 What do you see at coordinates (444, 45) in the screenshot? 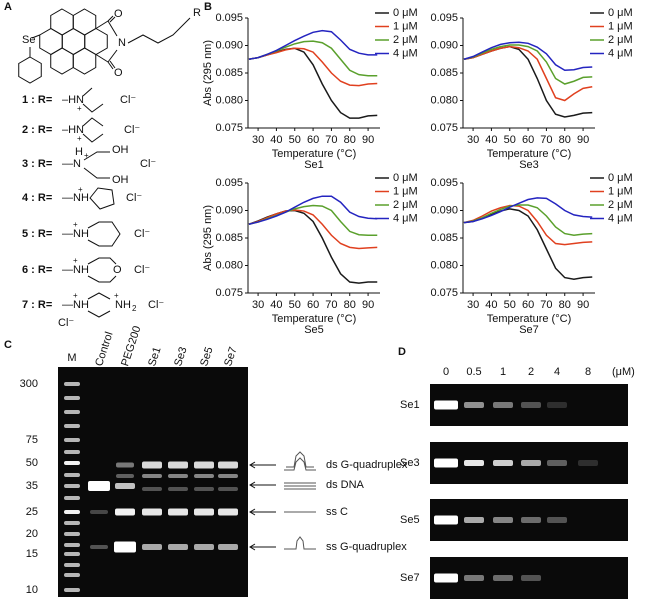
I see `y-tick-label: 0.090` at bounding box center [444, 45].